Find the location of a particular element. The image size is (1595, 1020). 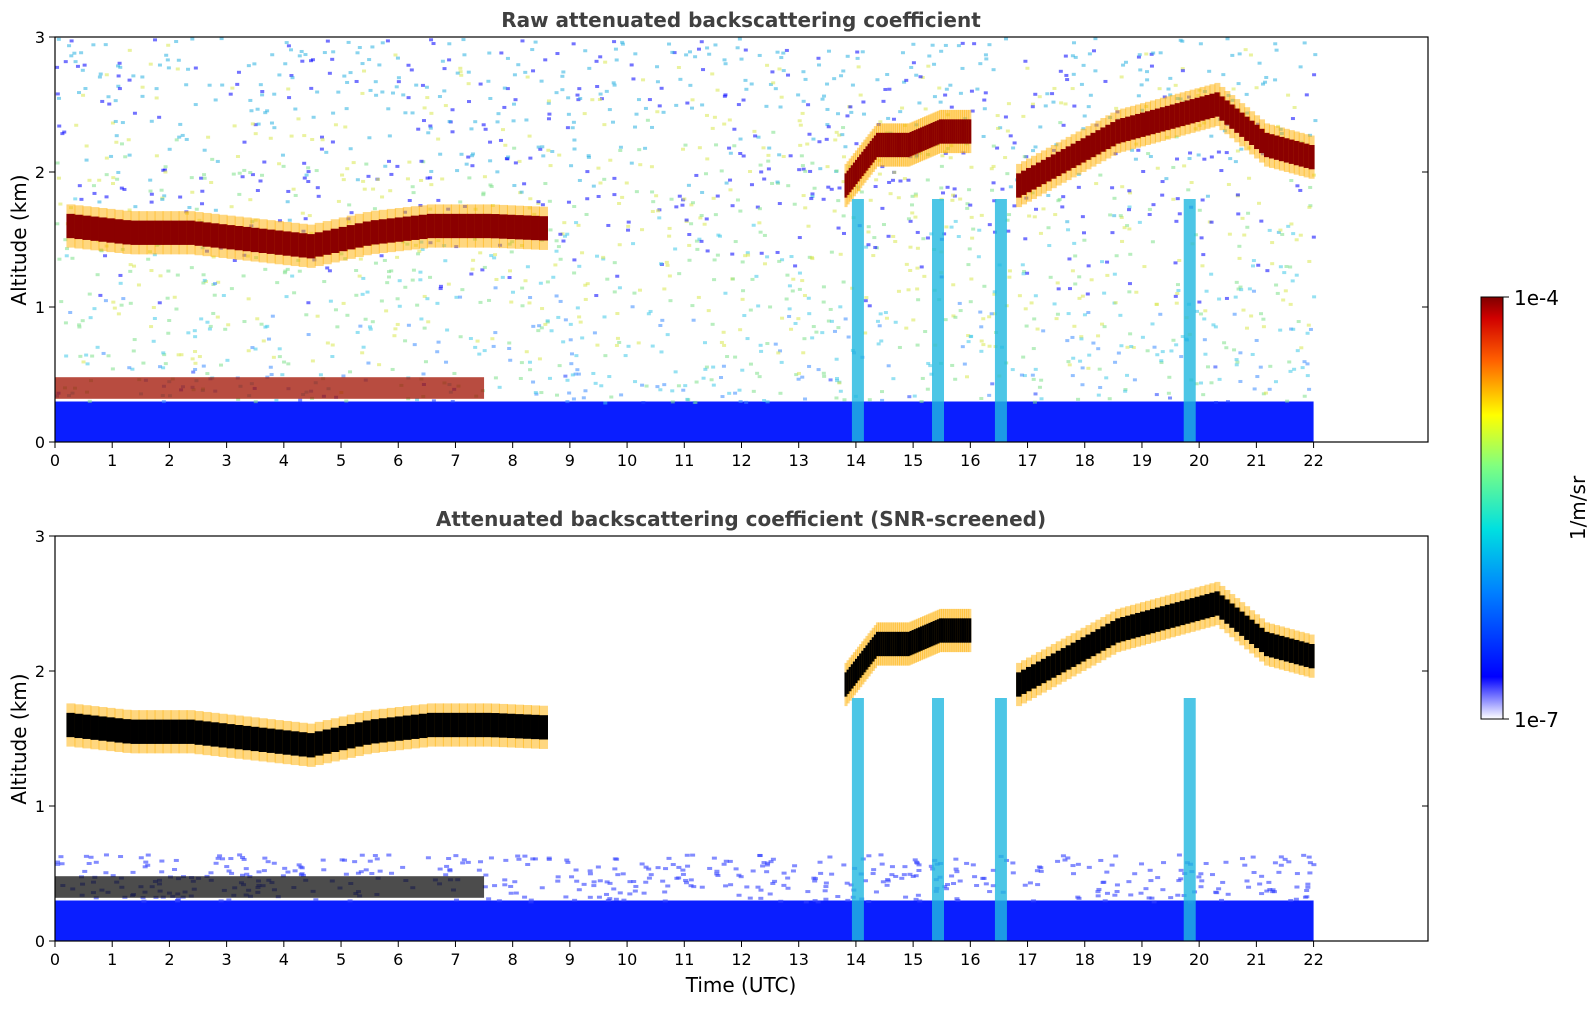

colorbar-unit-label: 1/m/sr is located at coordinates (1578, 507).